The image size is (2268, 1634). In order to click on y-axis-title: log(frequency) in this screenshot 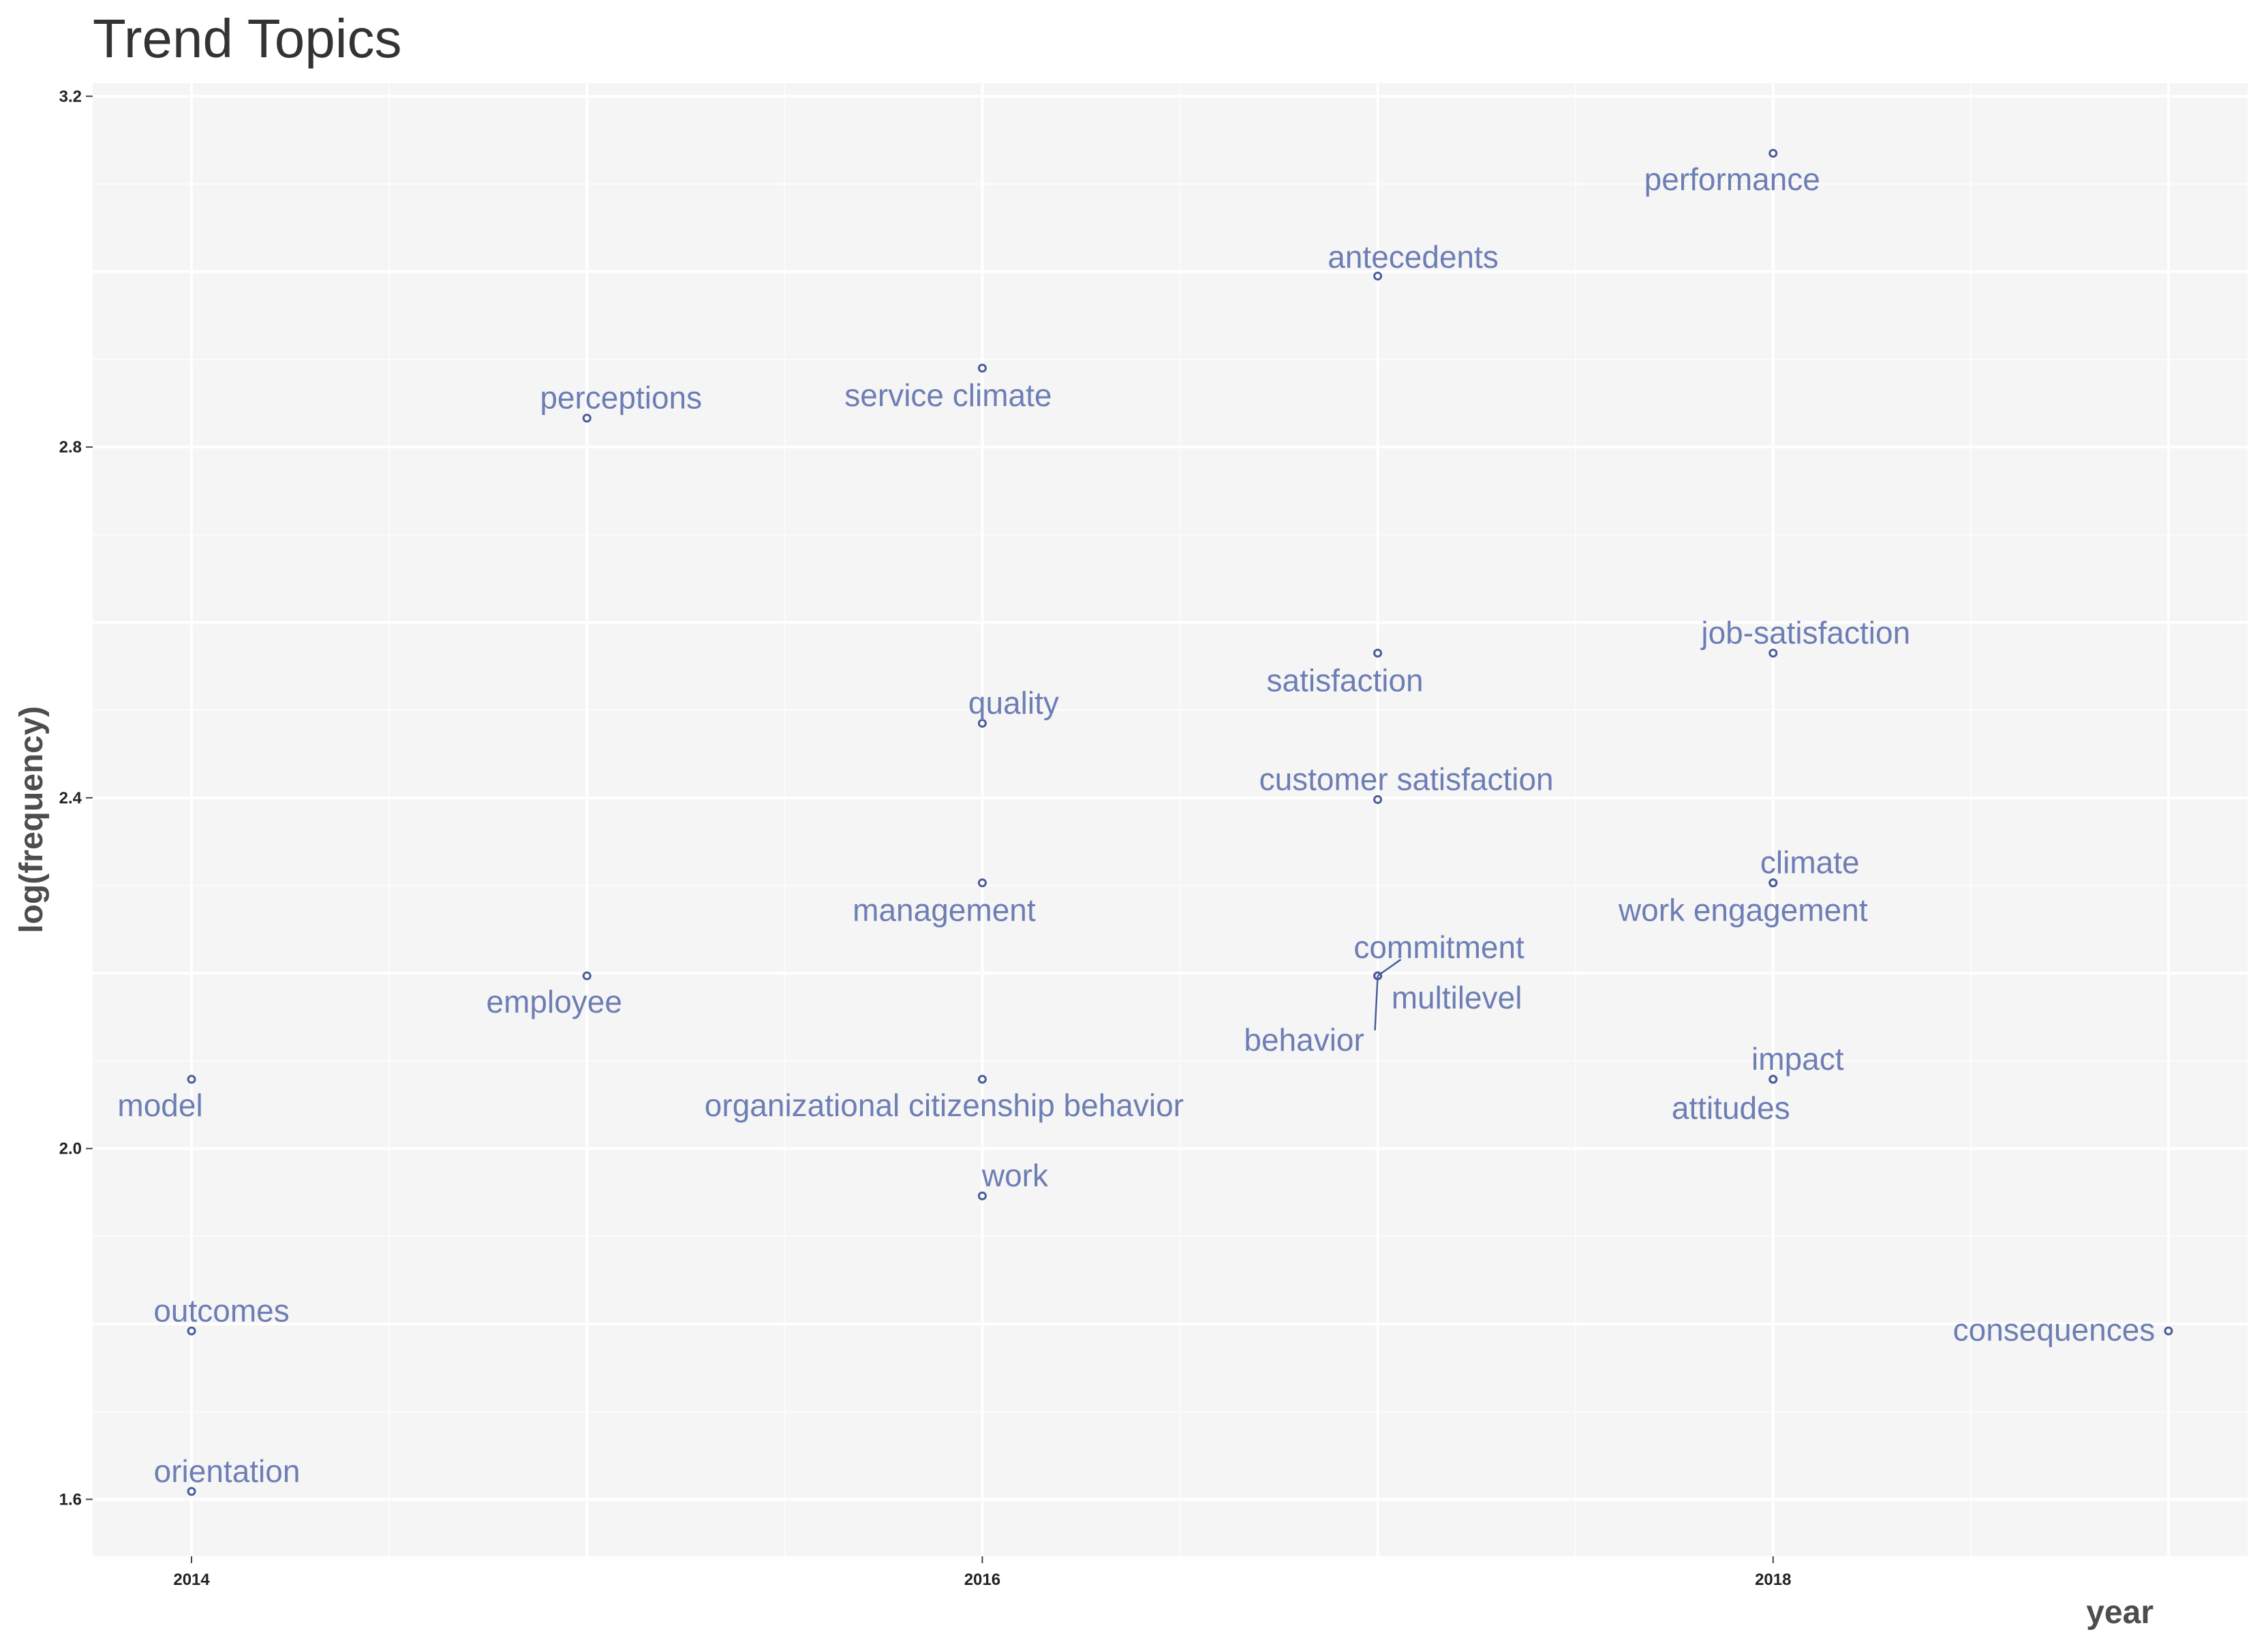, I will do `click(32, 819)`.